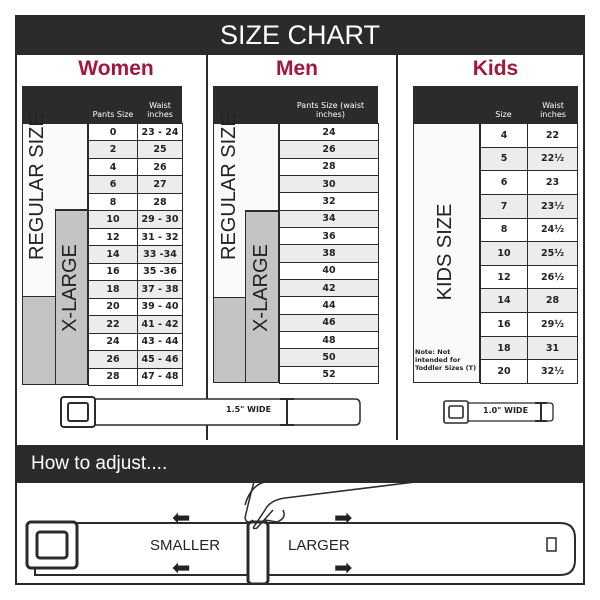 This screenshot has width=600, height=600. I want to click on waist-cell: 37 - 38, so click(160, 289).